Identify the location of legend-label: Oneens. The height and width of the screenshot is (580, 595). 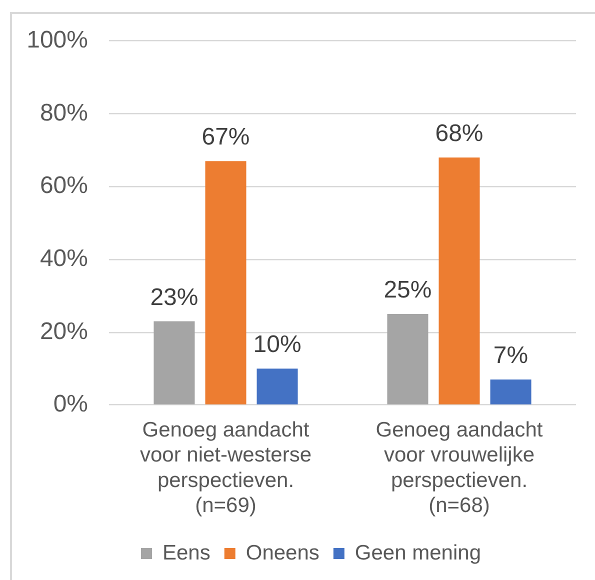
(283, 552).